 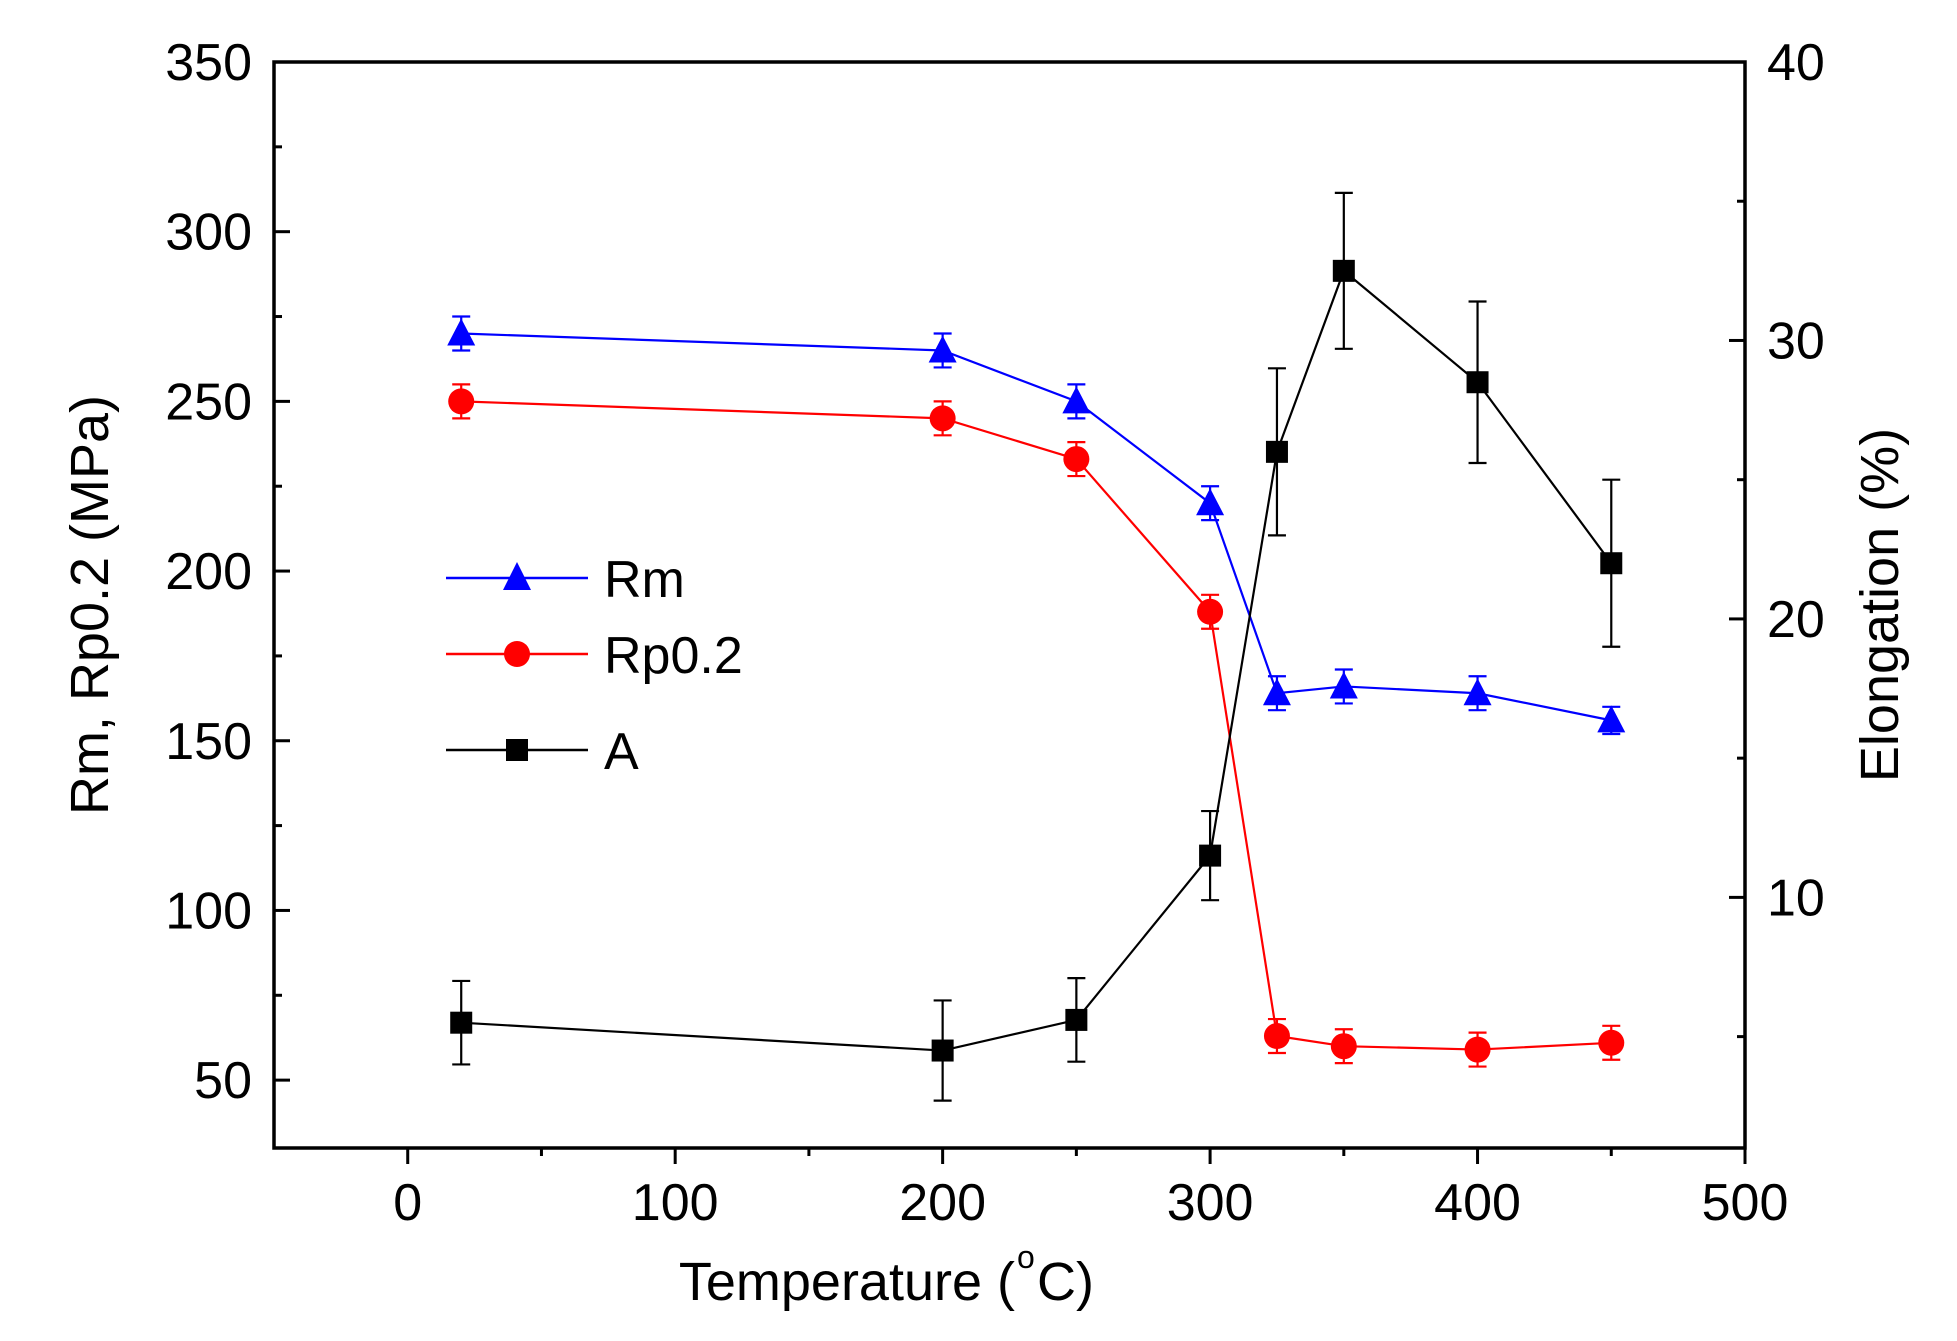 I want to click on y-tick-label: 350, so click(x=208, y=63).